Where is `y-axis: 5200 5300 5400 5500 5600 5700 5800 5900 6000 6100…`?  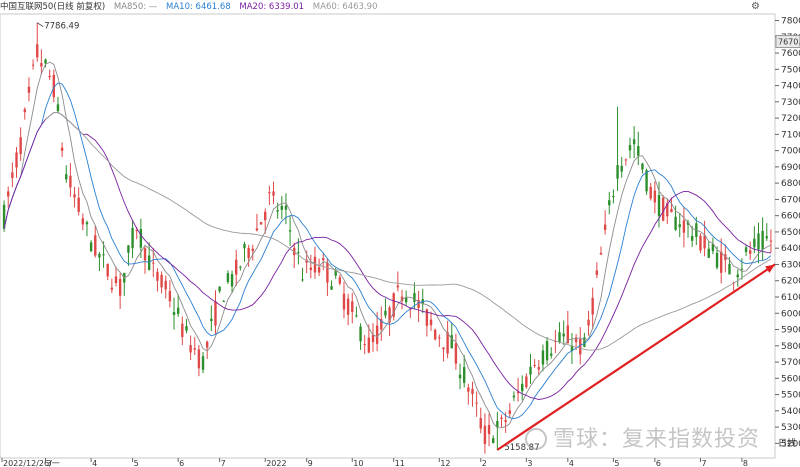
y-axis: 5200 5300 5400 5500 5600 5700 5800 5900 6000 6100… is located at coordinates (787, 233).